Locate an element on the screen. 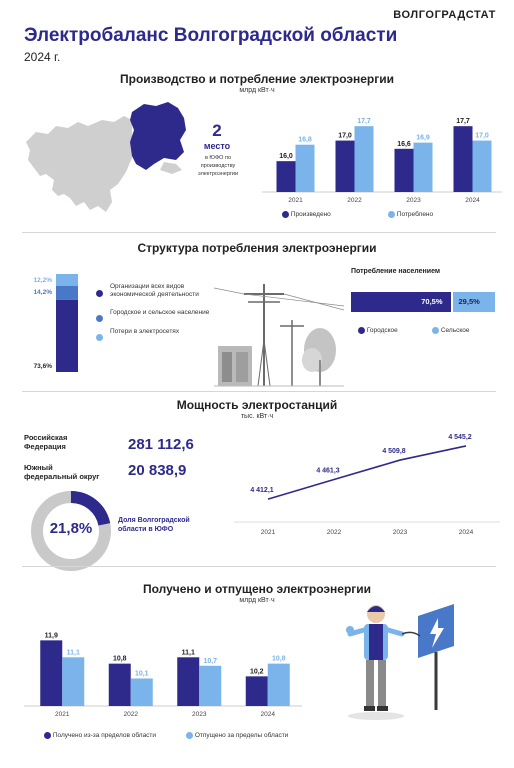  sfd-label: Южный федеральный округ is located at coordinates (62, 472).